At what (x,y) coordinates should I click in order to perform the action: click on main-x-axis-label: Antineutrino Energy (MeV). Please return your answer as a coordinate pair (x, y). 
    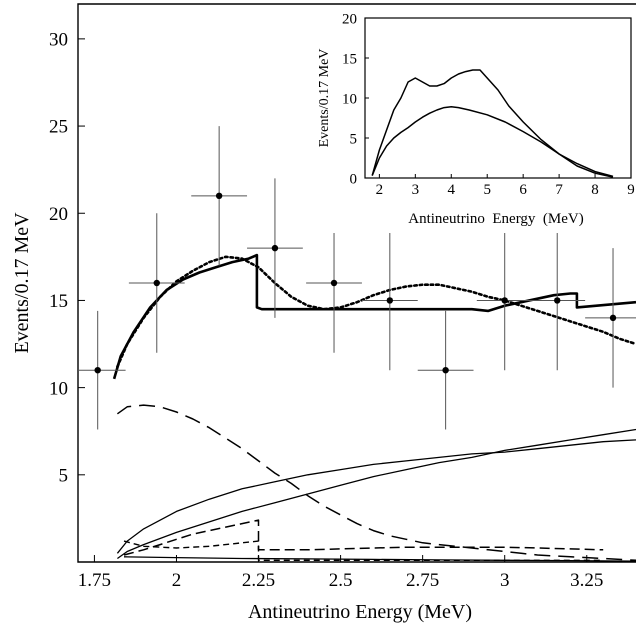
    Looking at the image, I should click on (360, 612).